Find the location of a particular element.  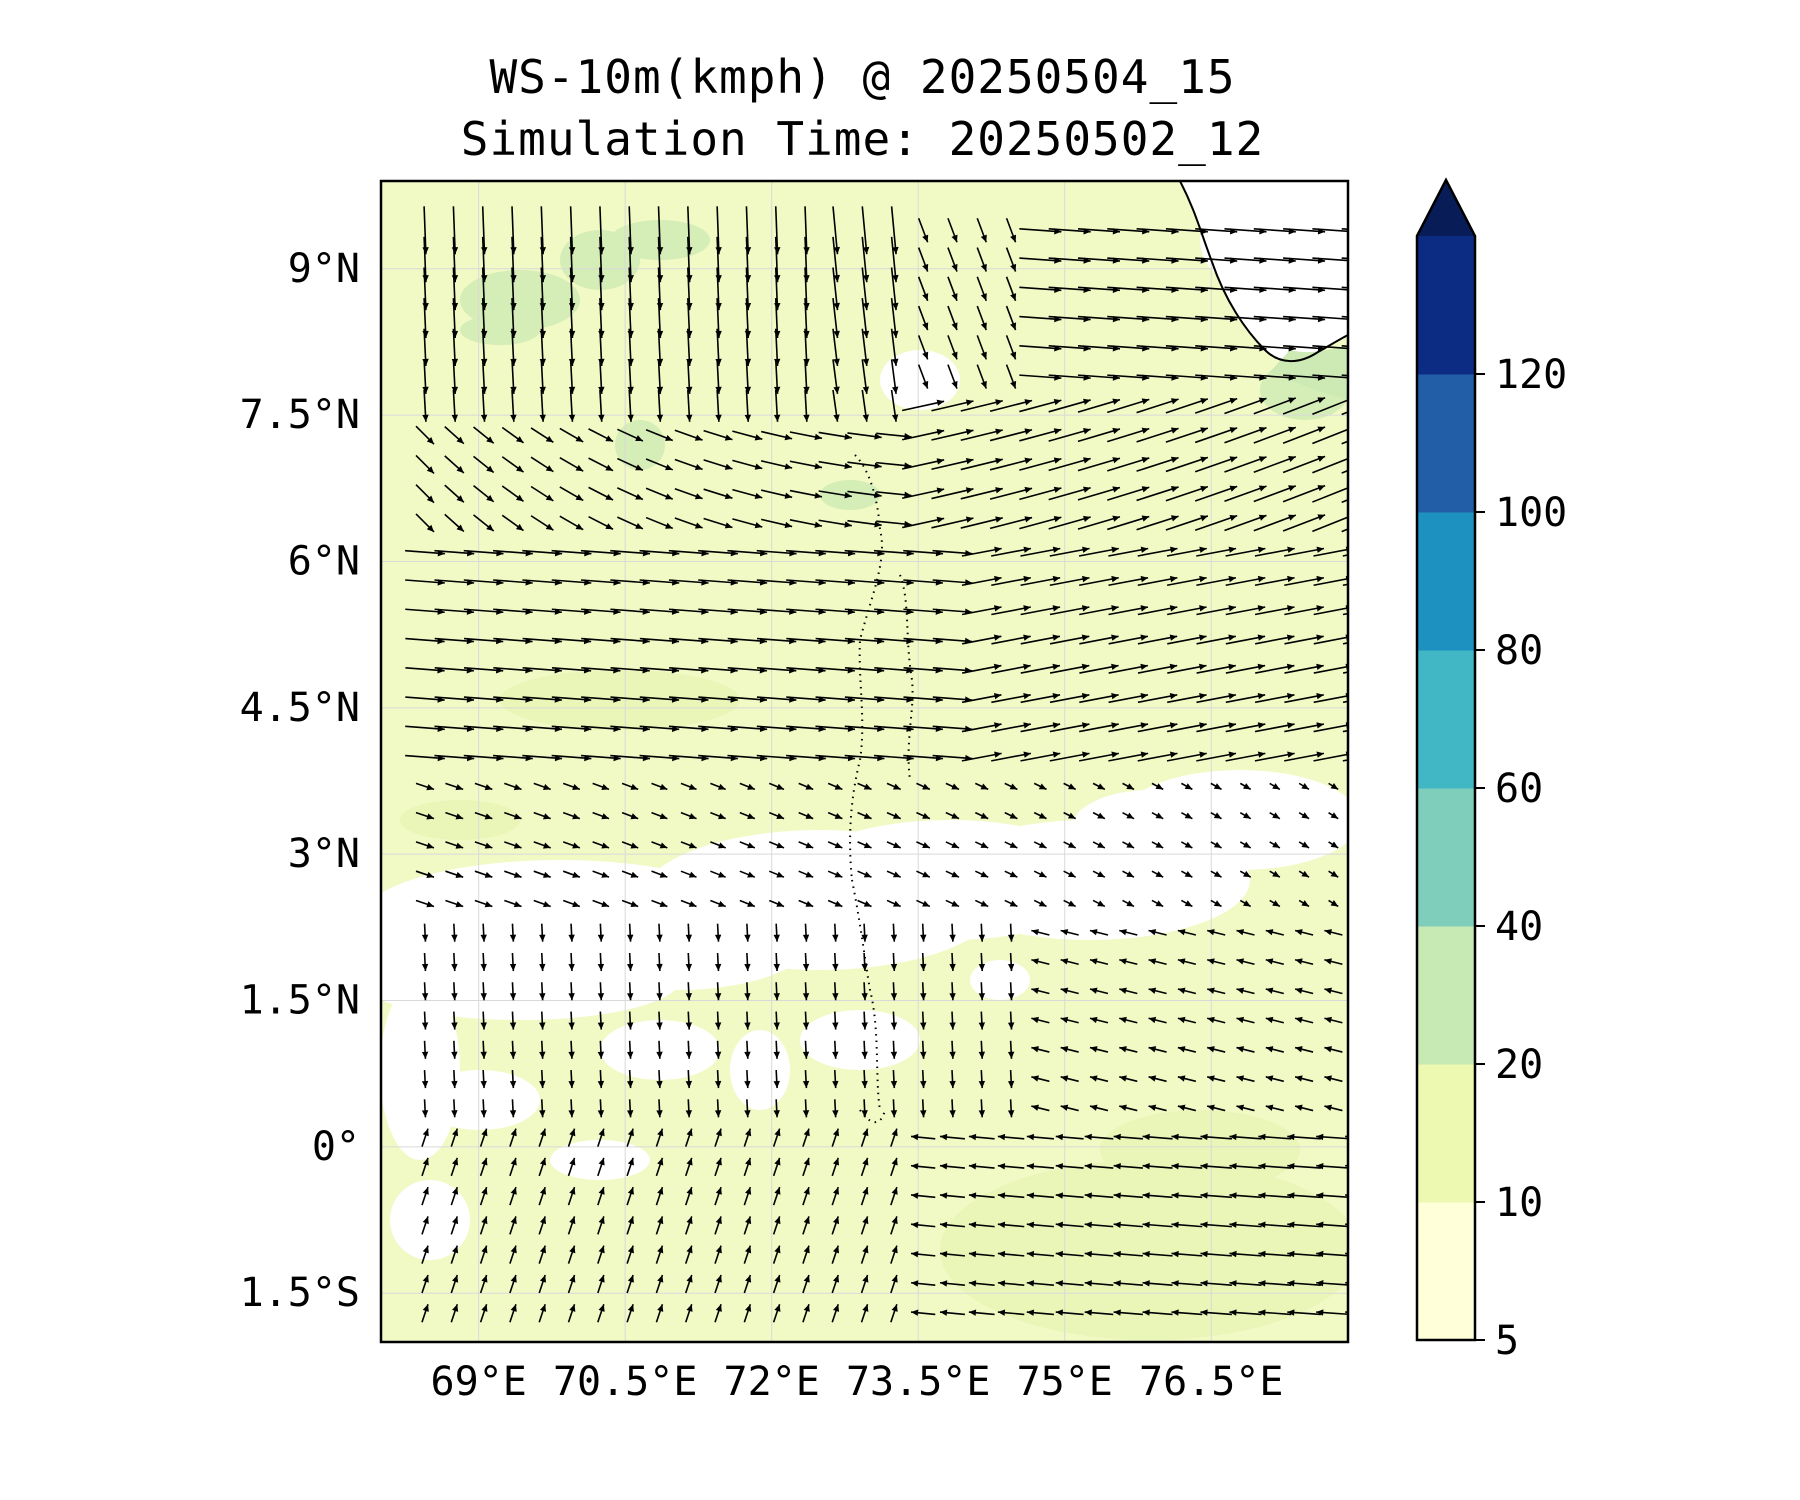

island-chain-segment is located at coordinates (866, 995).